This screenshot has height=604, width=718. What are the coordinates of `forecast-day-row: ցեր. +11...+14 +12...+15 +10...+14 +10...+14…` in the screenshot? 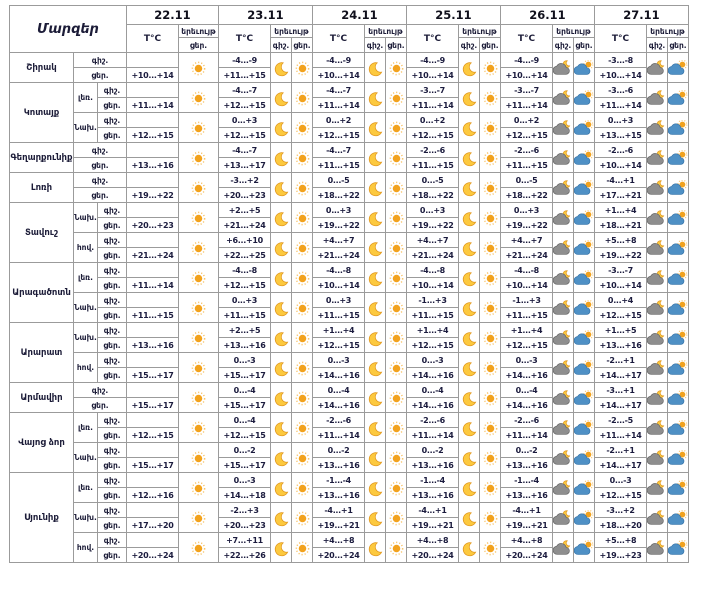 It's located at (349, 285).